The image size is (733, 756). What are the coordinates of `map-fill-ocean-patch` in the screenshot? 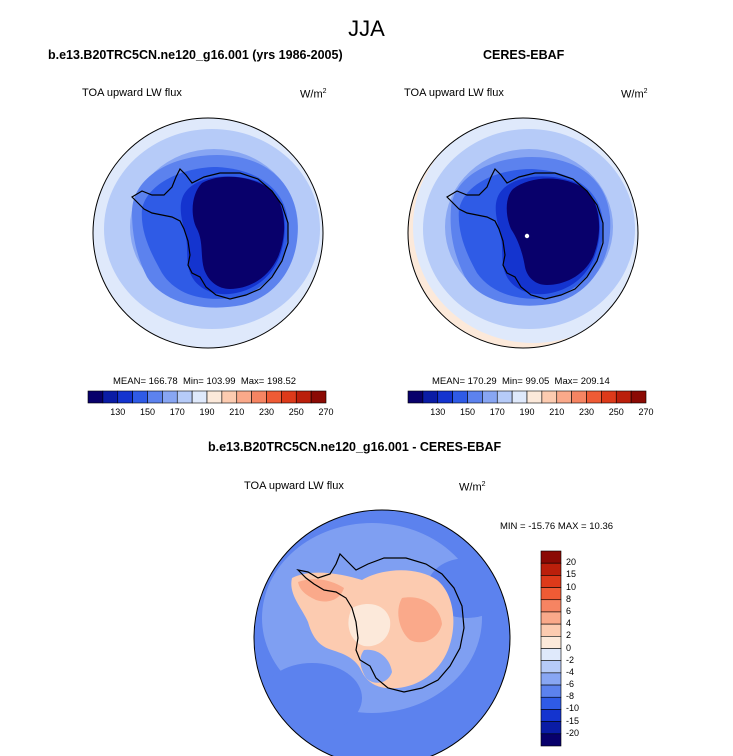 It's located at (312, 698).